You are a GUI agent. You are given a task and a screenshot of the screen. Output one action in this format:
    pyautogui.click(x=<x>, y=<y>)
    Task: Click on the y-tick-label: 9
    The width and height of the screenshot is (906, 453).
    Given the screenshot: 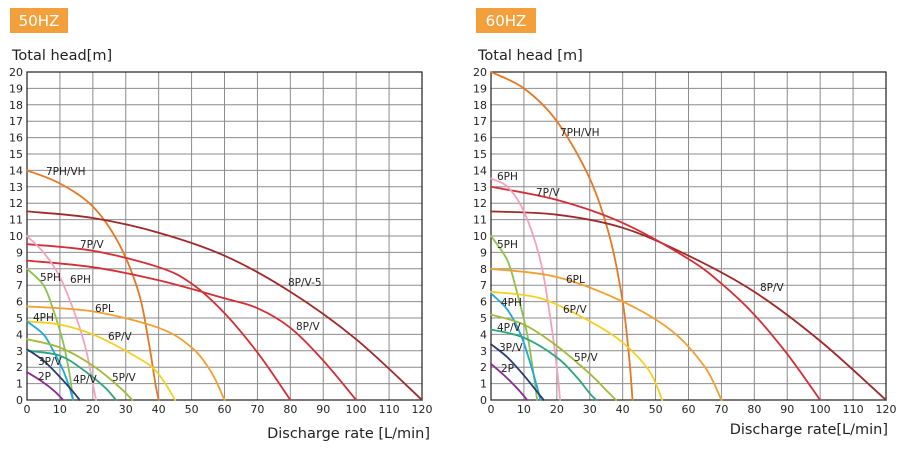 What is the action you would take?
    pyautogui.click(x=483, y=252)
    